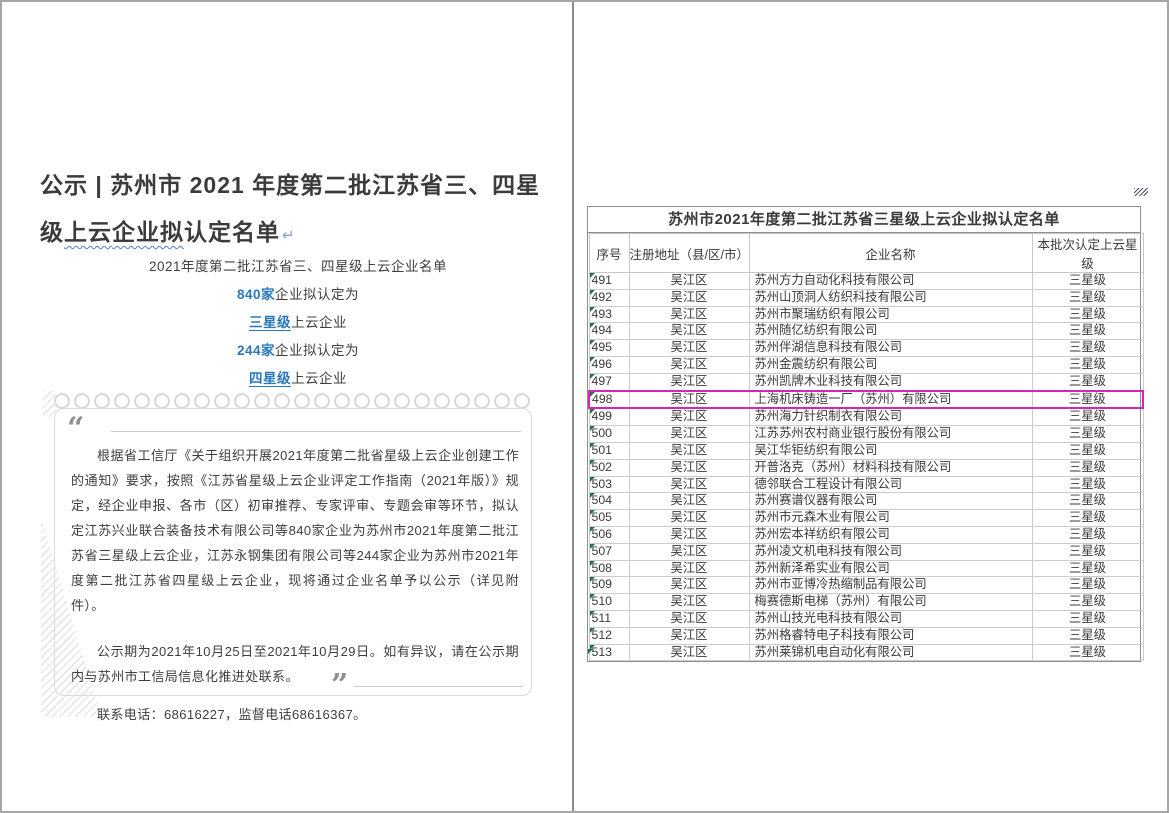  What do you see at coordinates (890, 501) in the screenshot?
I see `cell-enterprise-name: 苏州赛谱仪器有限公司` at bounding box center [890, 501].